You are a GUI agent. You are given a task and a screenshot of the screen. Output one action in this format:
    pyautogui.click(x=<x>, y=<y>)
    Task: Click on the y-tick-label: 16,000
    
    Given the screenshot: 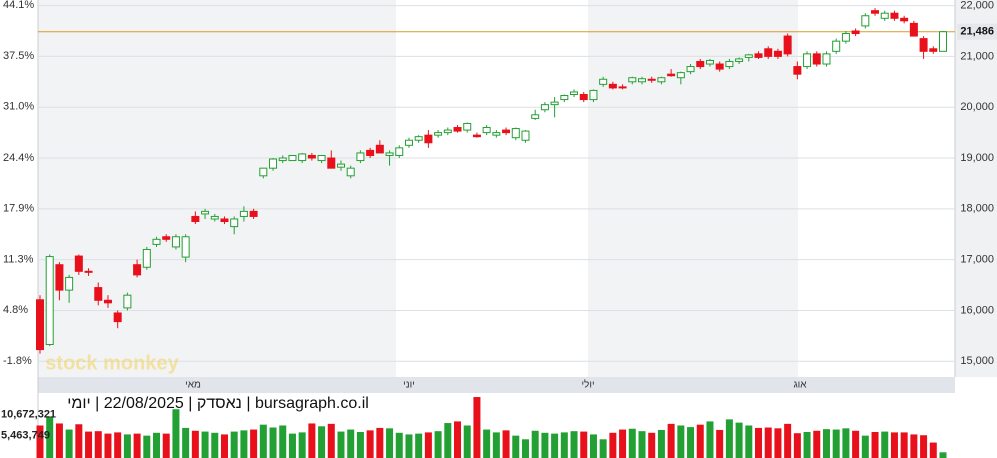 What is the action you would take?
    pyautogui.click(x=977, y=310)
    